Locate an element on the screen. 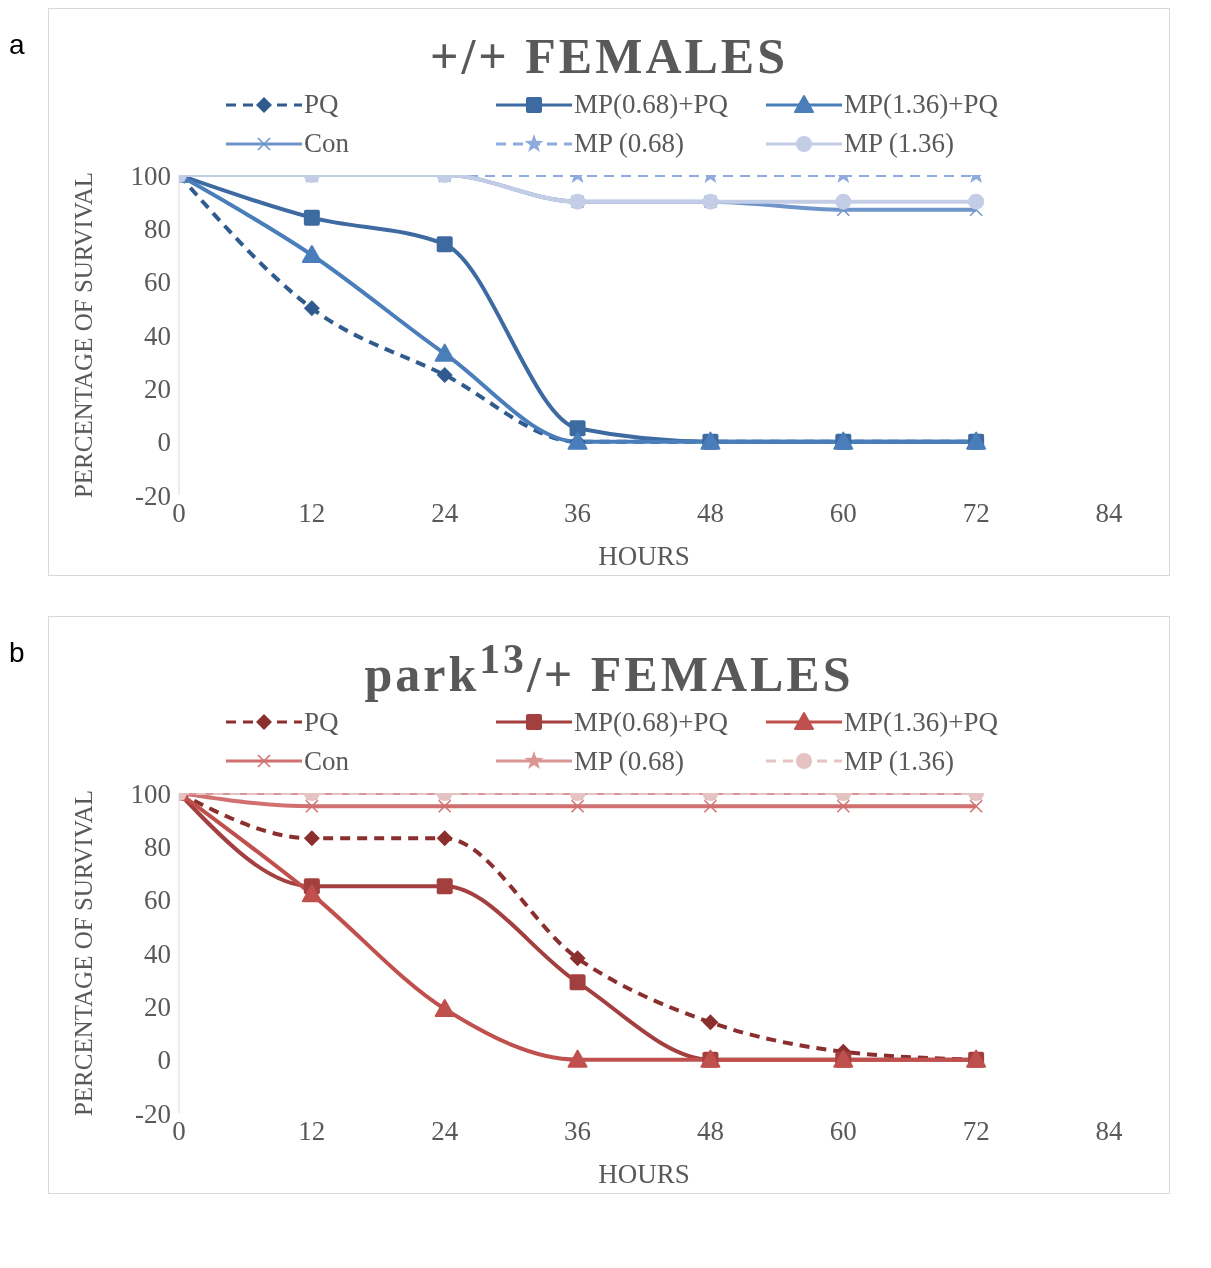 Image resolution: width=1211 pixels, height=1268 pixels. text: a is located at coordinates (17, 45).